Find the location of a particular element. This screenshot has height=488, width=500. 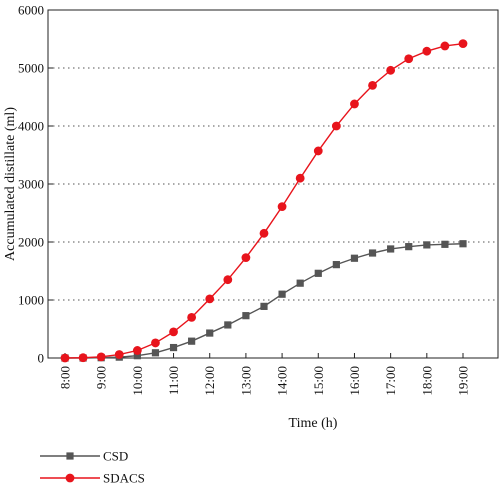

y-tick-label: 6000 is located at coordinates (31, 10).